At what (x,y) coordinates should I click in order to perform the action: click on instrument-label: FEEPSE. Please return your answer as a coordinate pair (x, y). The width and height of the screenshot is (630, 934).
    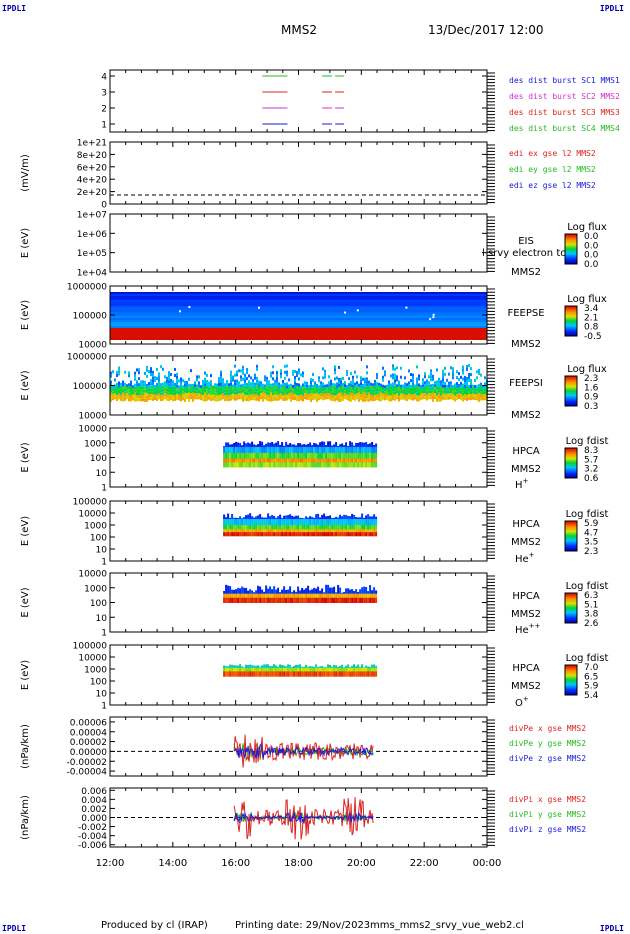
    Looking at the image, I should click on (525, 313).